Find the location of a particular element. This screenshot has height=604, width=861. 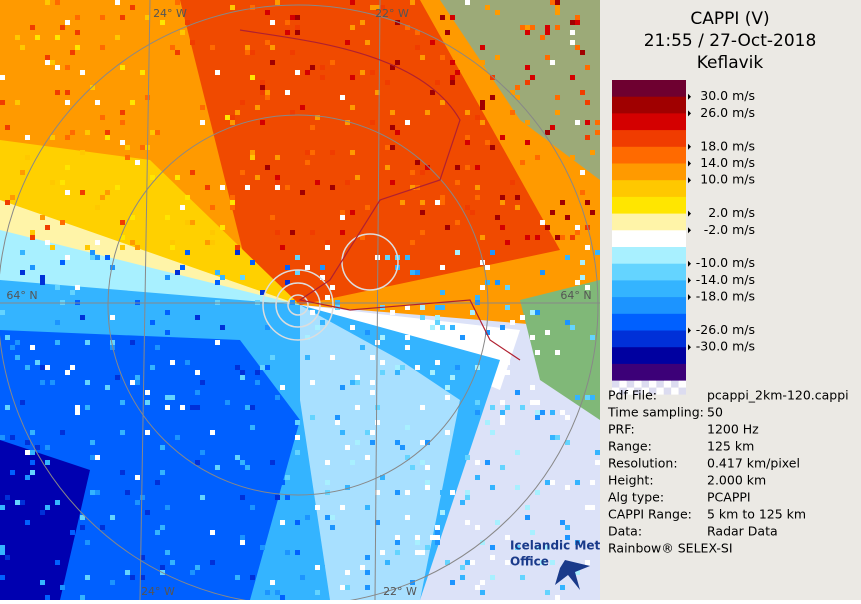

info-key: Height: is located at coordinates (631, 480).